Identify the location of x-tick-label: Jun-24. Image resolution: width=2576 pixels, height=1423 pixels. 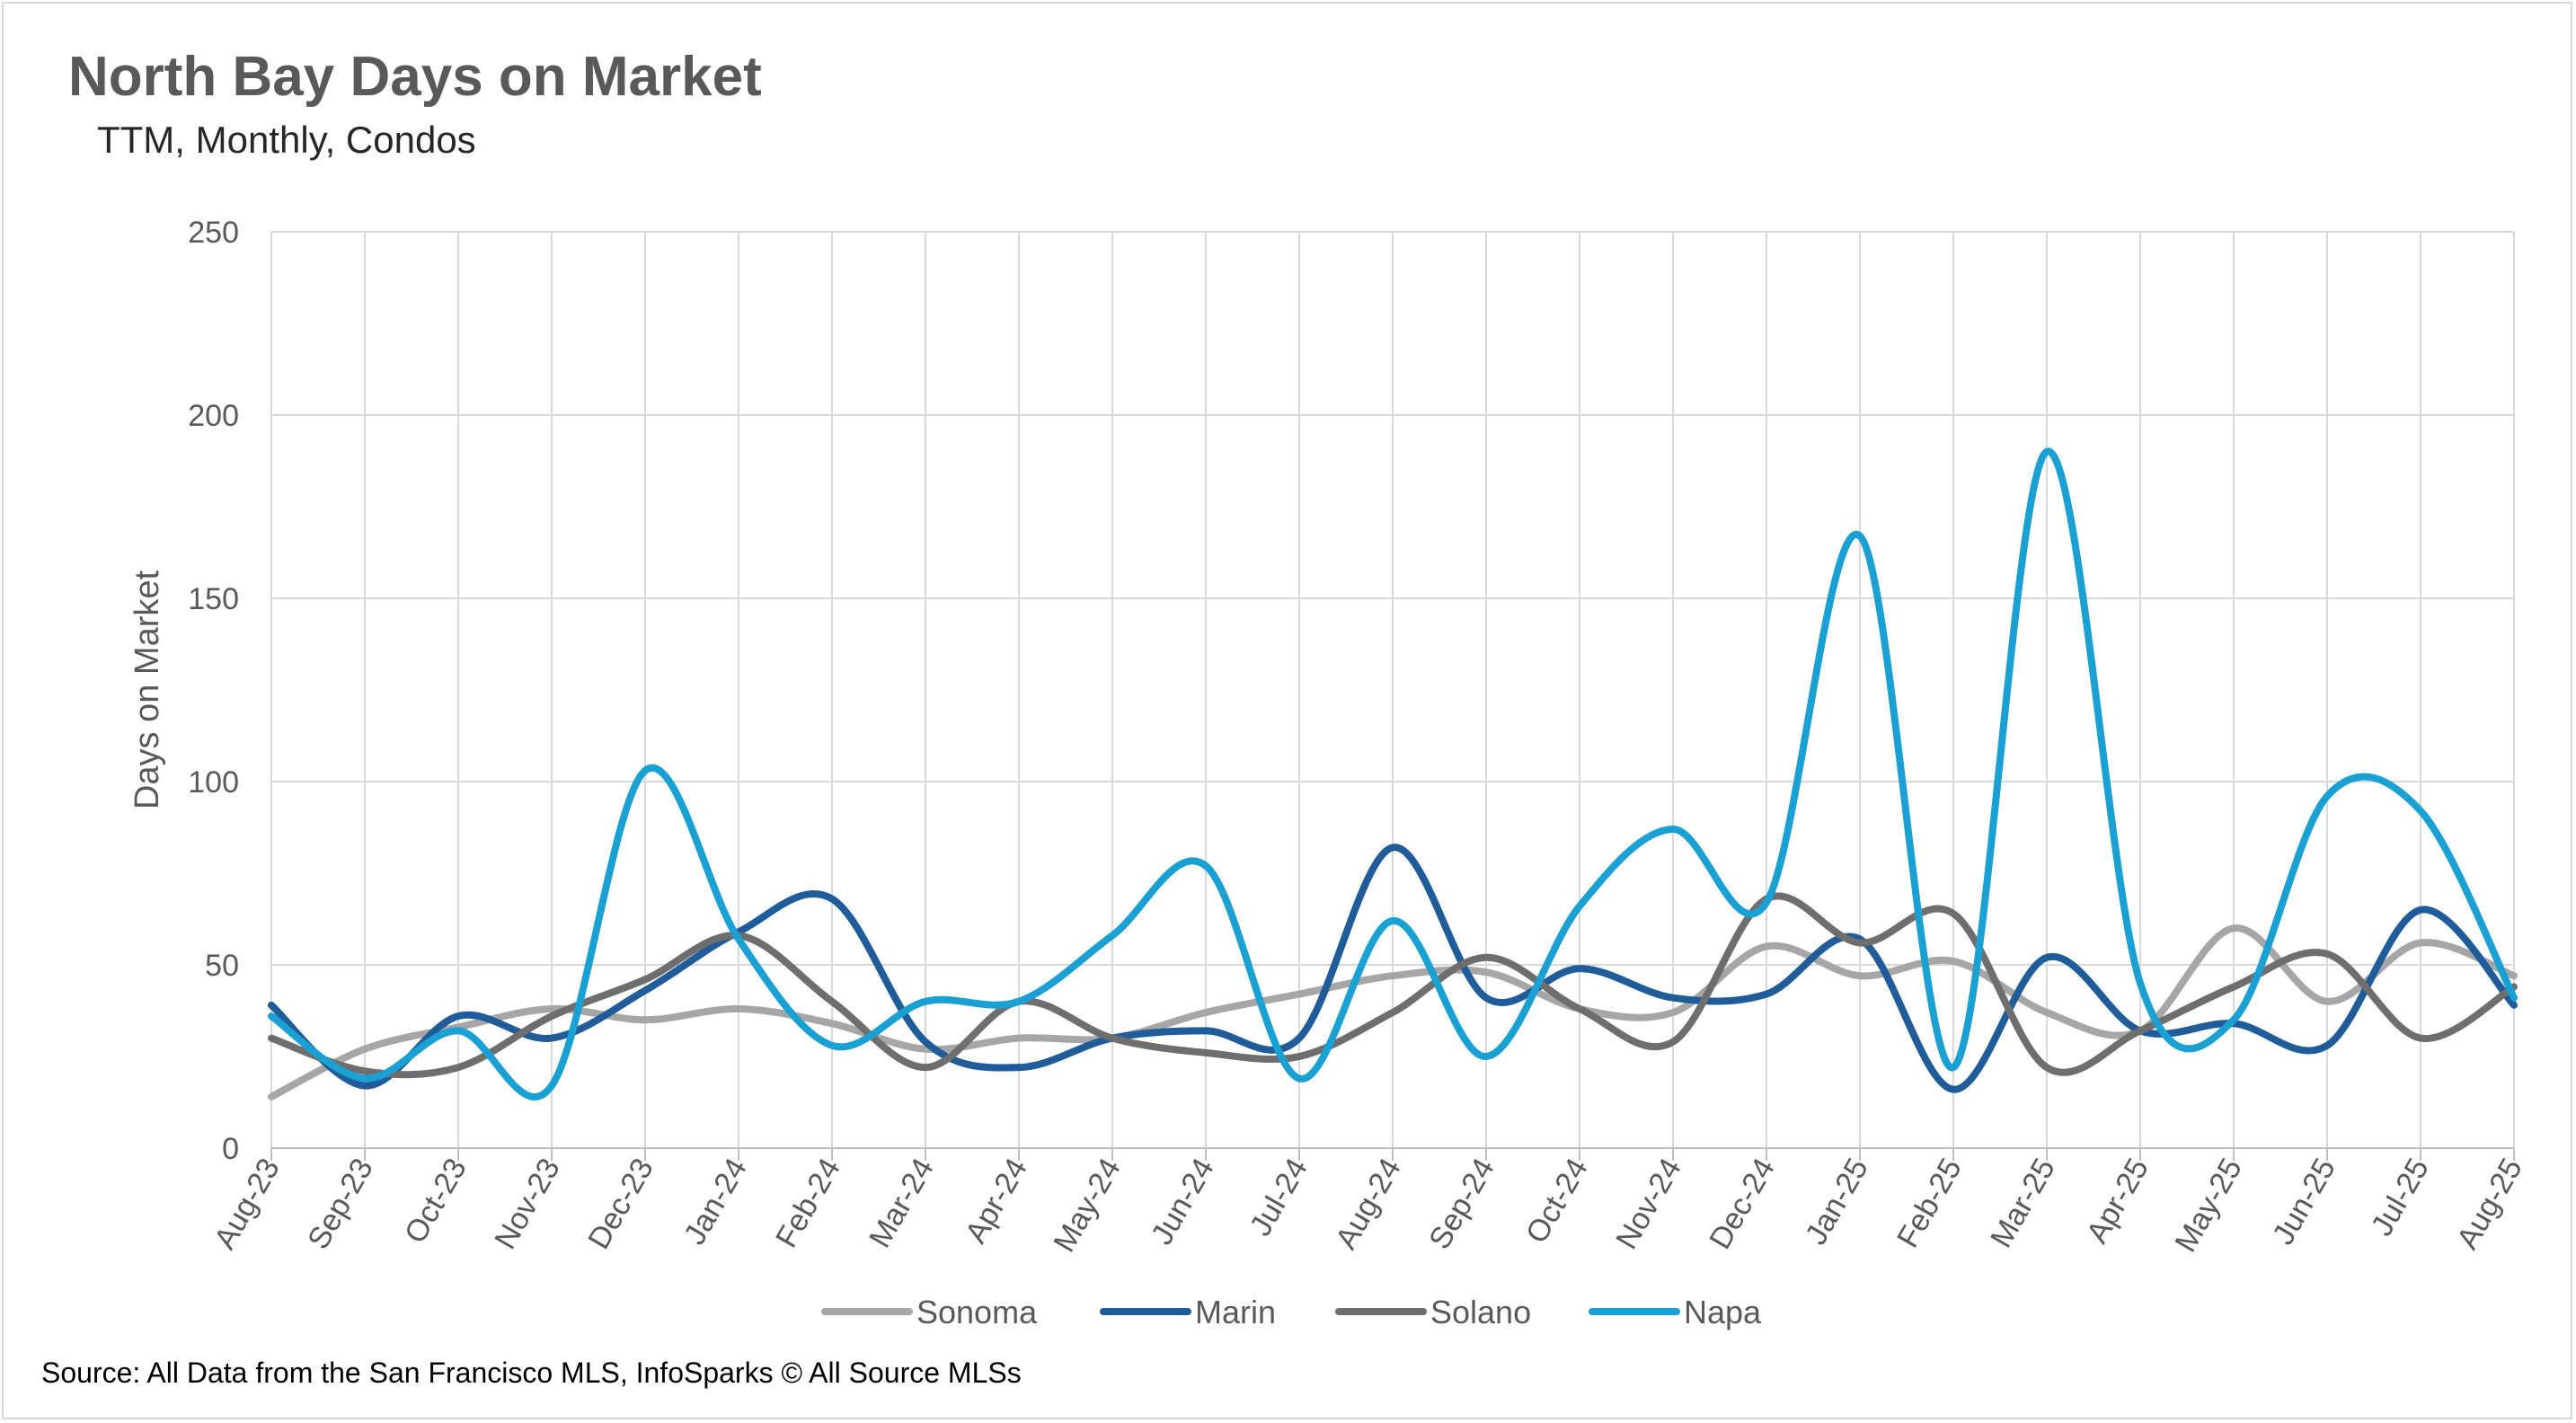
(1183, 1202).